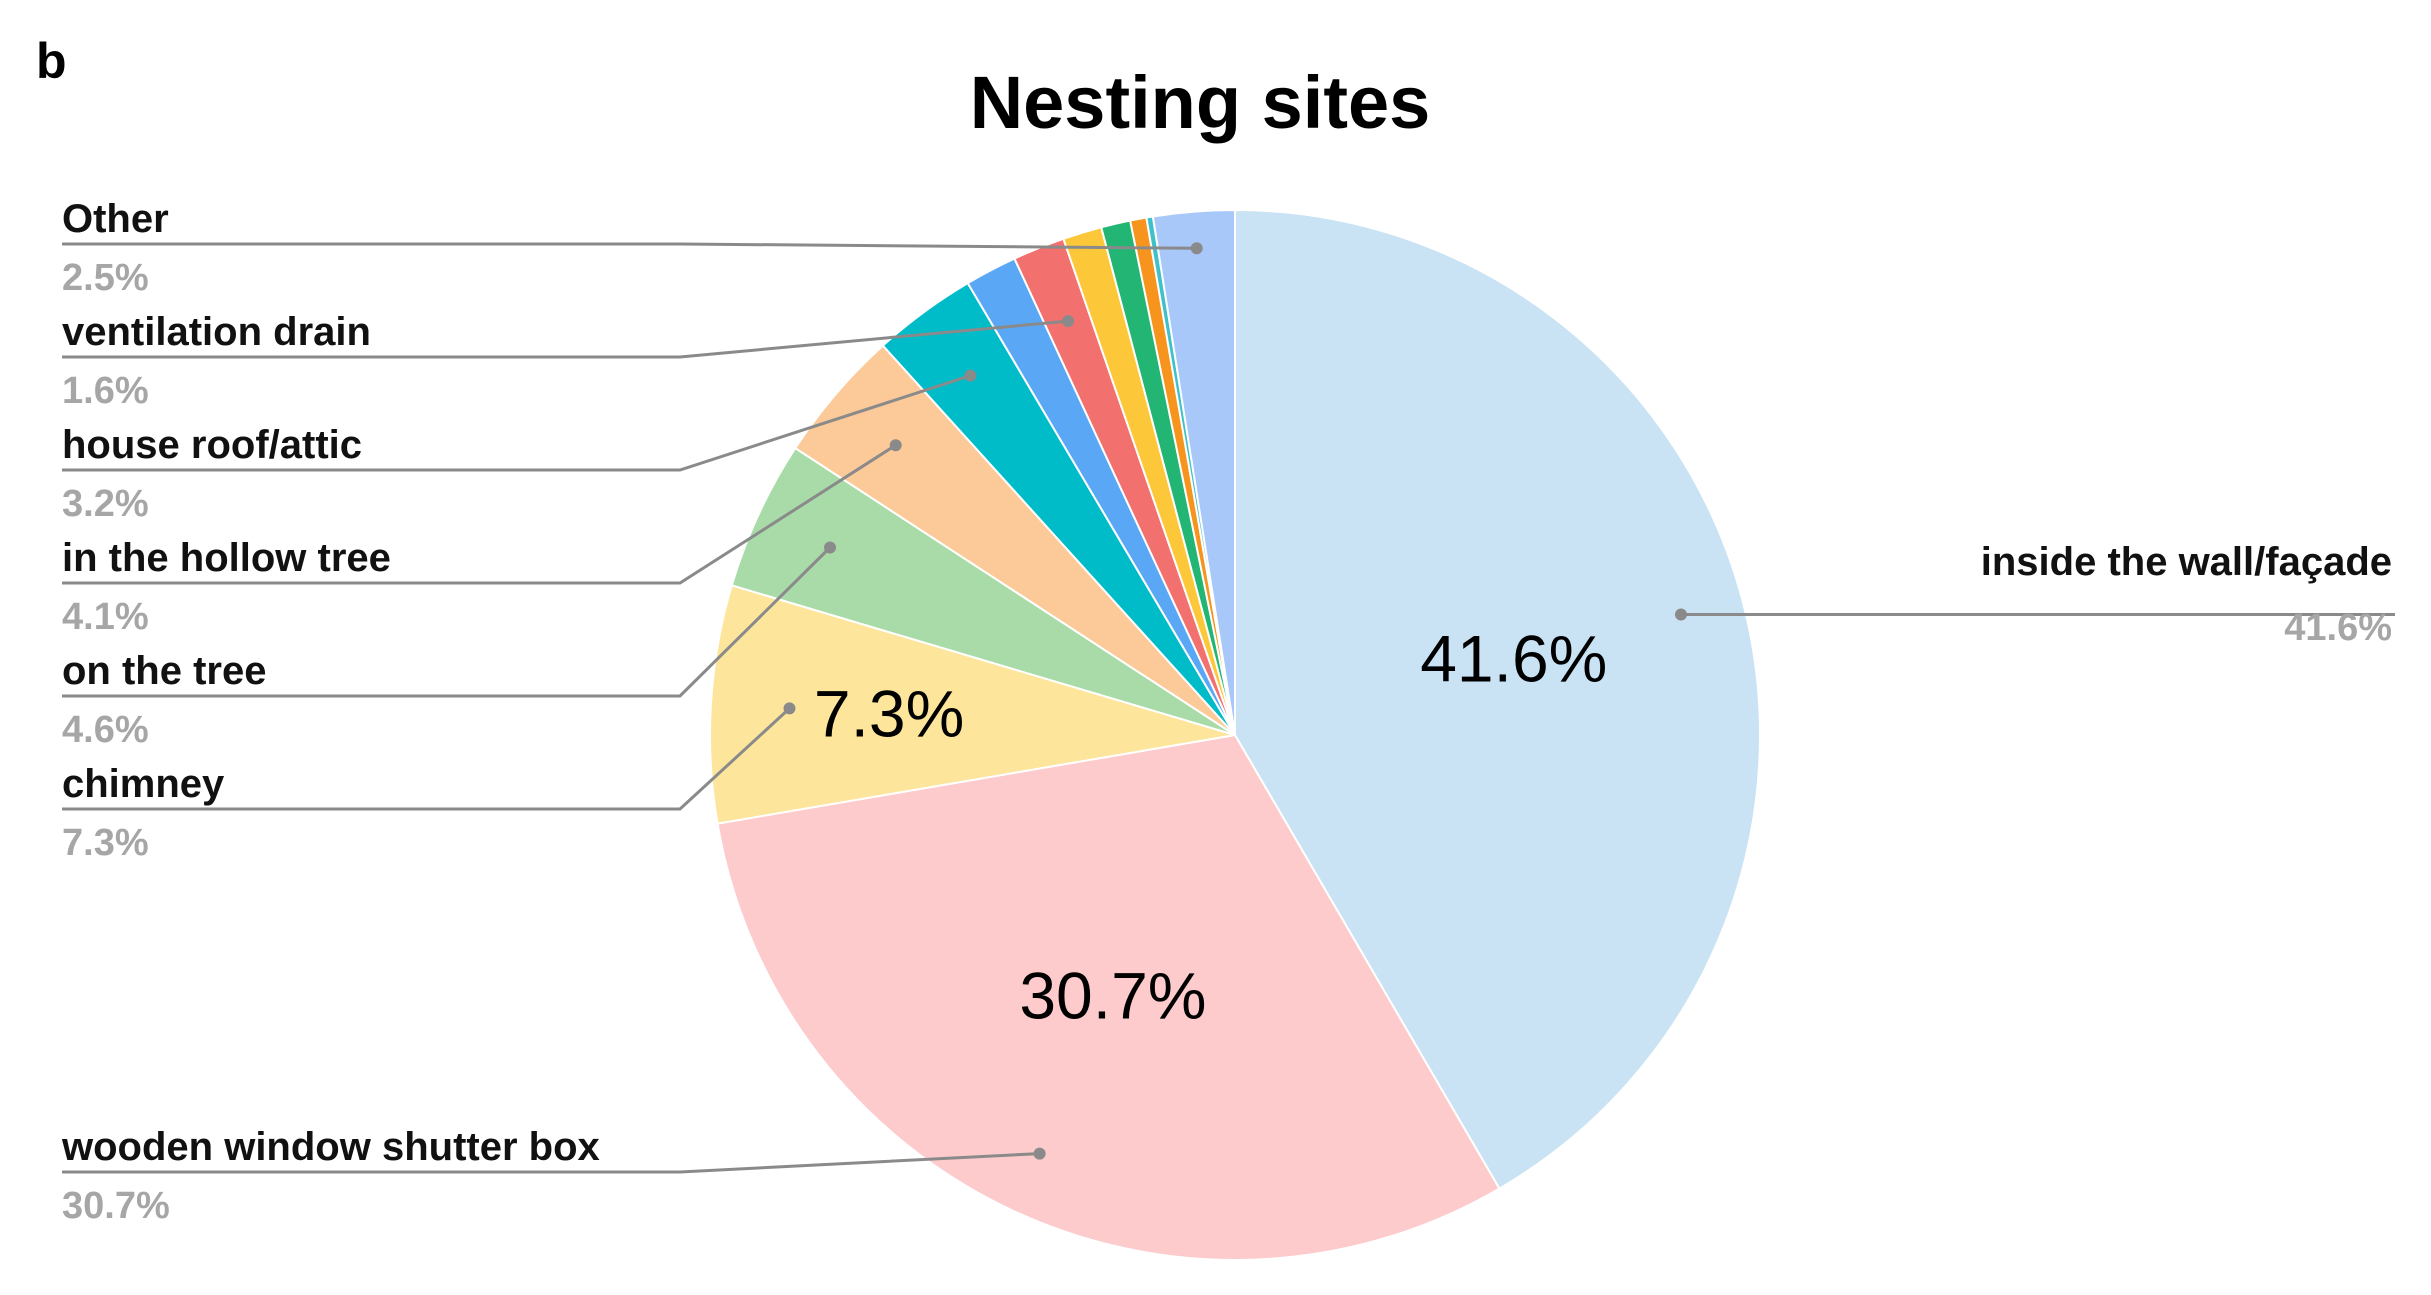 The height and width of the screenshot is (1295, 2431). I want to click on panel-label: b, so click(51, 61).